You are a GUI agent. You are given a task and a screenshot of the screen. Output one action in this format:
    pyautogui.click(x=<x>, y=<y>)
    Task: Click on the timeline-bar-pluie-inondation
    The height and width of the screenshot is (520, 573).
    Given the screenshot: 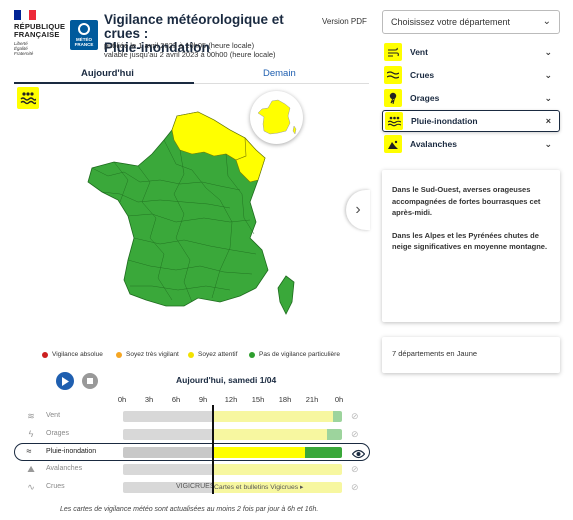 What is the action you would take?
    pyautogui.click(x=232, y=452)
    